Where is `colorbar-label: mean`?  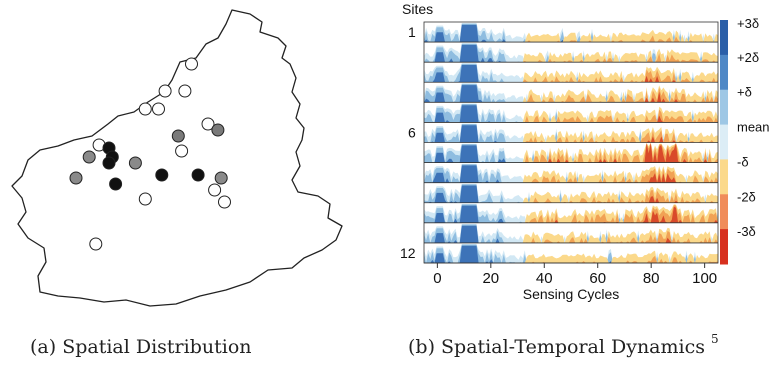
colorbar-label: mean is located at coordinates (753, 127).